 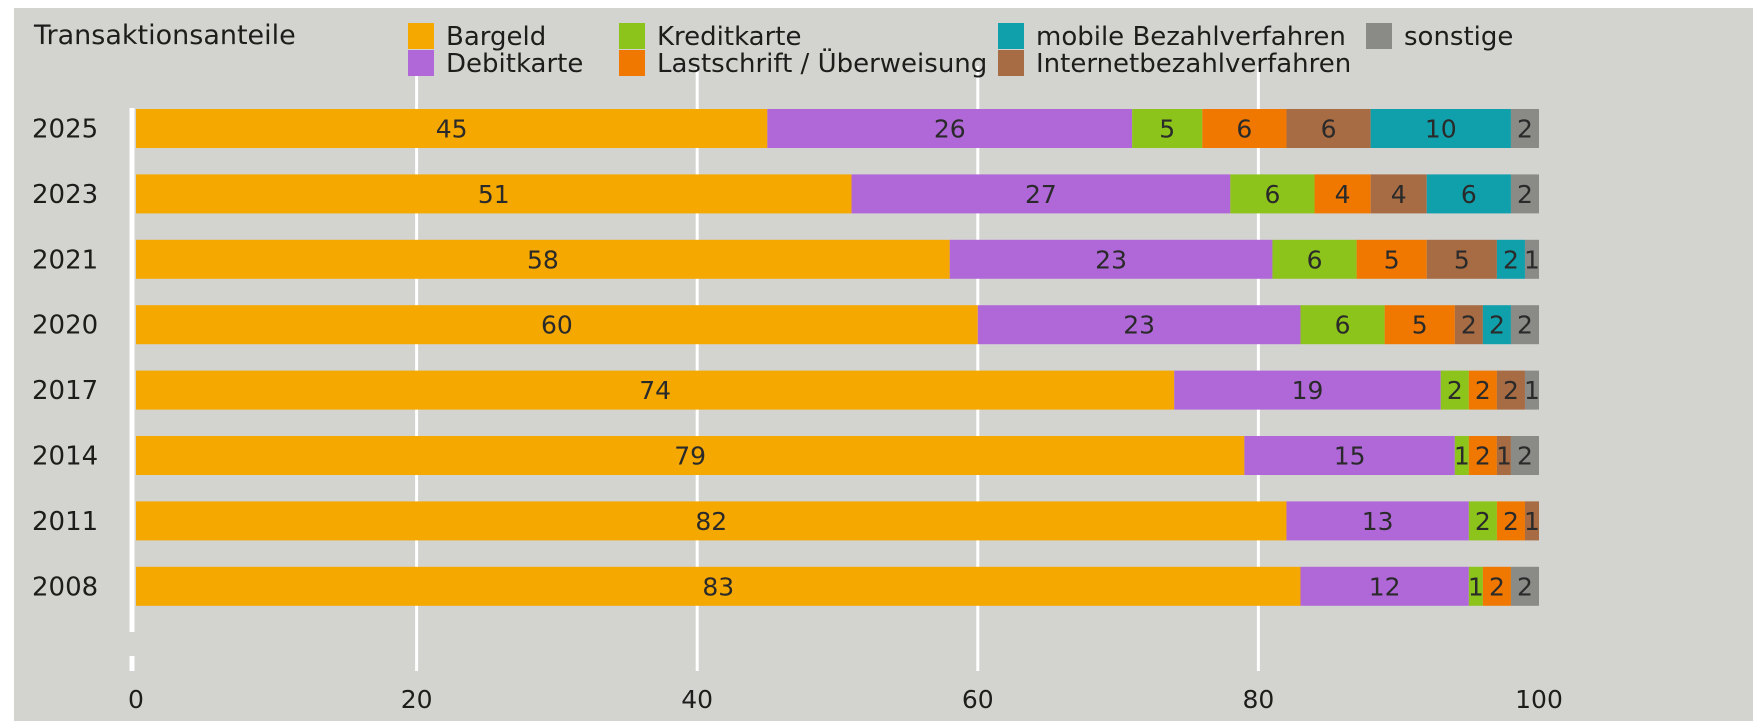 I want to click on legend-swatch-kreditkarte, so click(x=632, y=36).